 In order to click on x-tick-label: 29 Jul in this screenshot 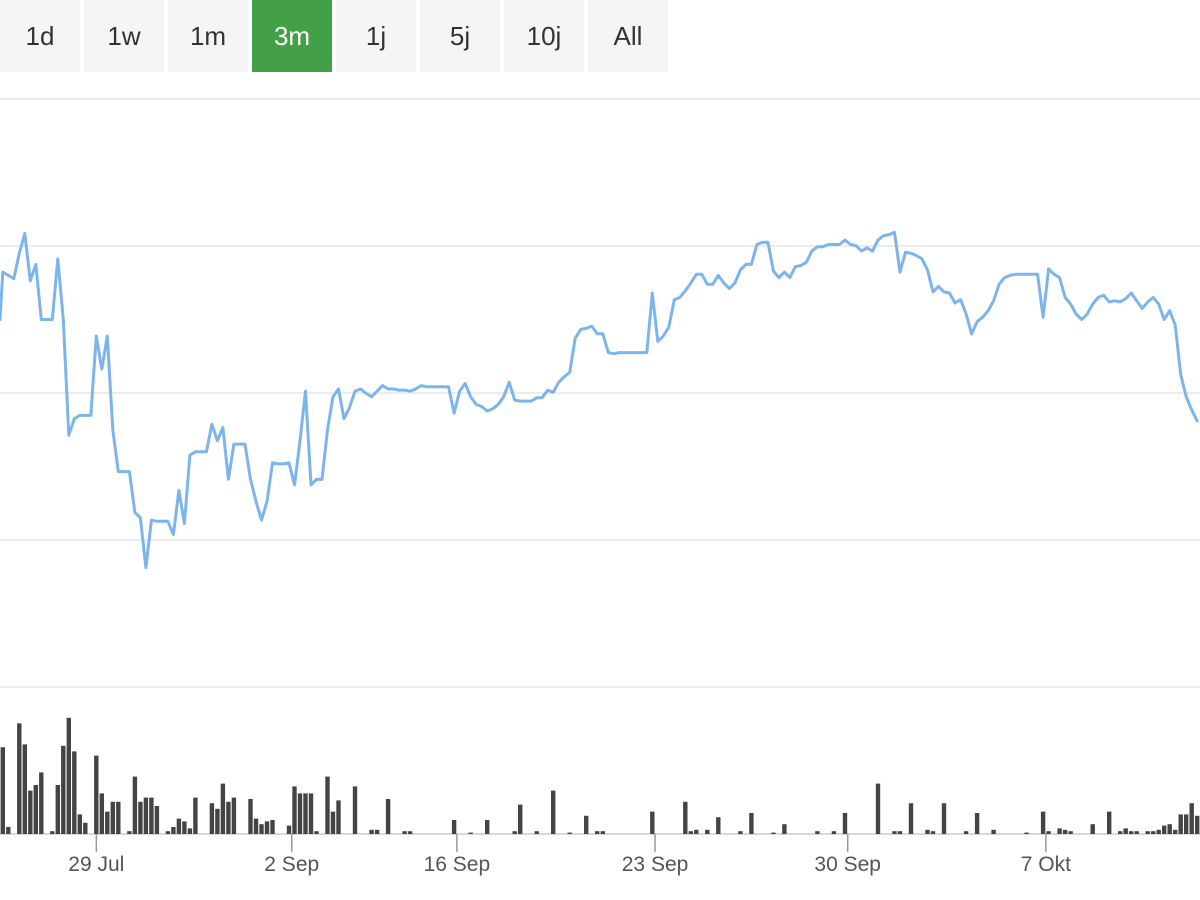, I will do `click(96, 864)`.